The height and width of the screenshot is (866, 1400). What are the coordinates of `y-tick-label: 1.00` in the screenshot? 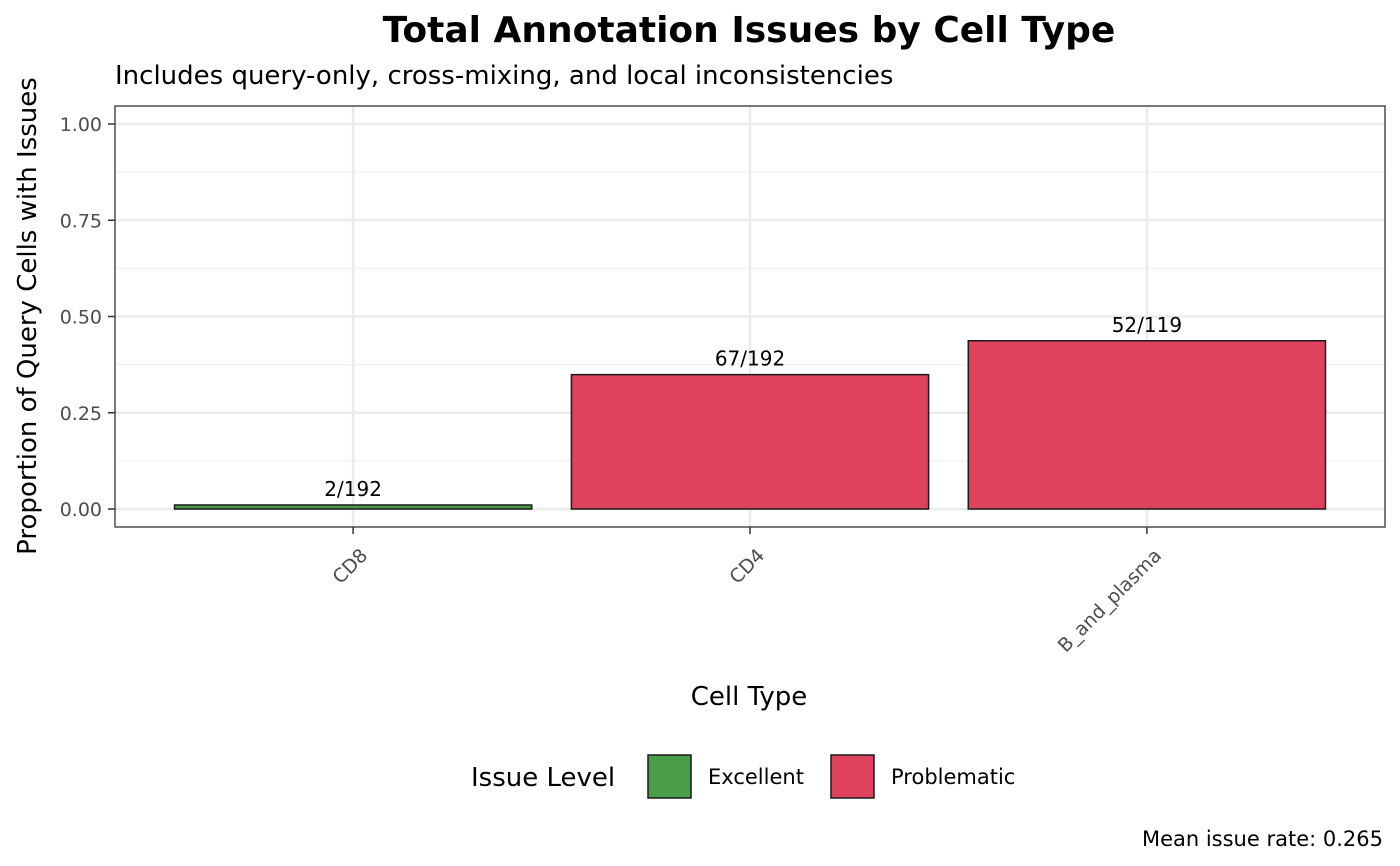 It's located at (81, 125).